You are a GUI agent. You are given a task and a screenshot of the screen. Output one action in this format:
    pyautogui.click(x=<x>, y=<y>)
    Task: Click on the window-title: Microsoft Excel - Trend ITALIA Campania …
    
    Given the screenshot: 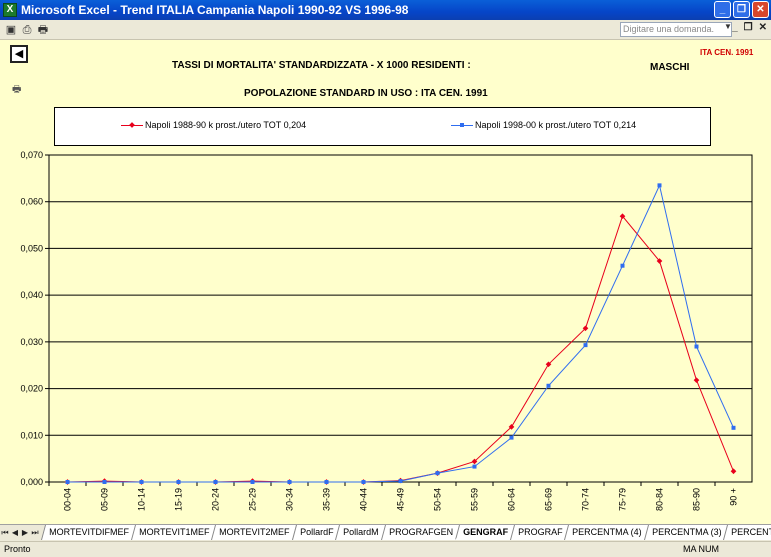 What is the action you would take?
    pyautogui.click(x=215, y=10)
    